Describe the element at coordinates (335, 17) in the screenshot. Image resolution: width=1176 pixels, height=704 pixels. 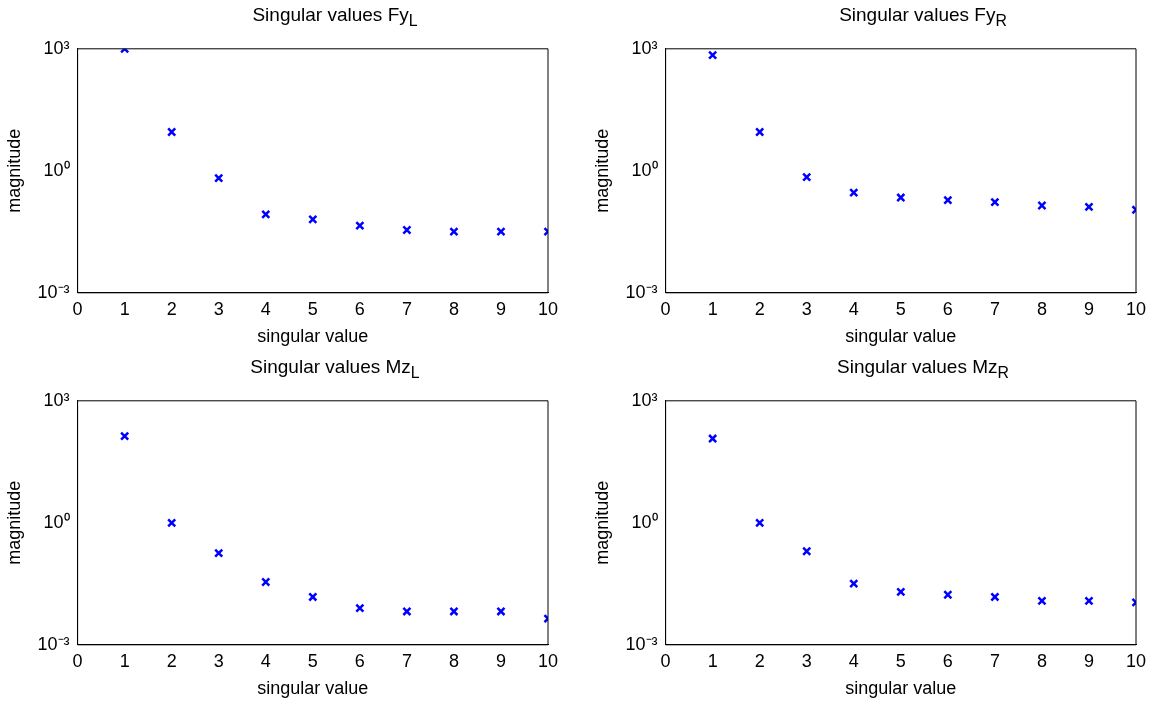
I see `chart-title: Singular values Fy$_{L}$` at that location.